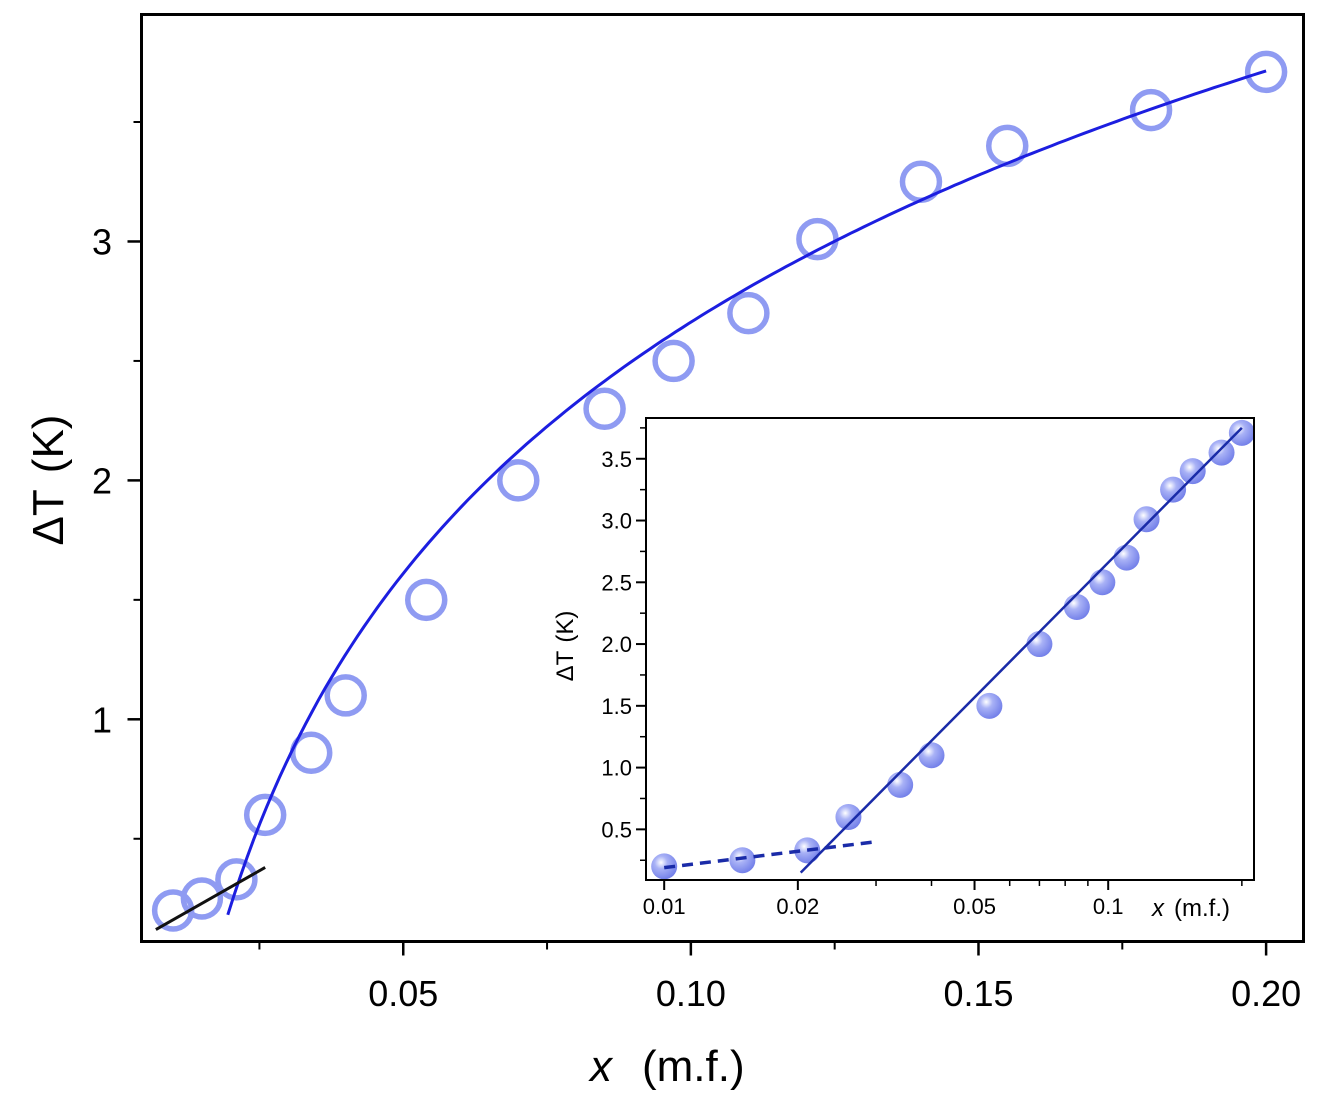 This screenshot has height=1102, width=1331. What do you see at coordinates (565, 627) in the screenshot?
I see `inset-y-unit: (K)` at bounding box center [565, 627].